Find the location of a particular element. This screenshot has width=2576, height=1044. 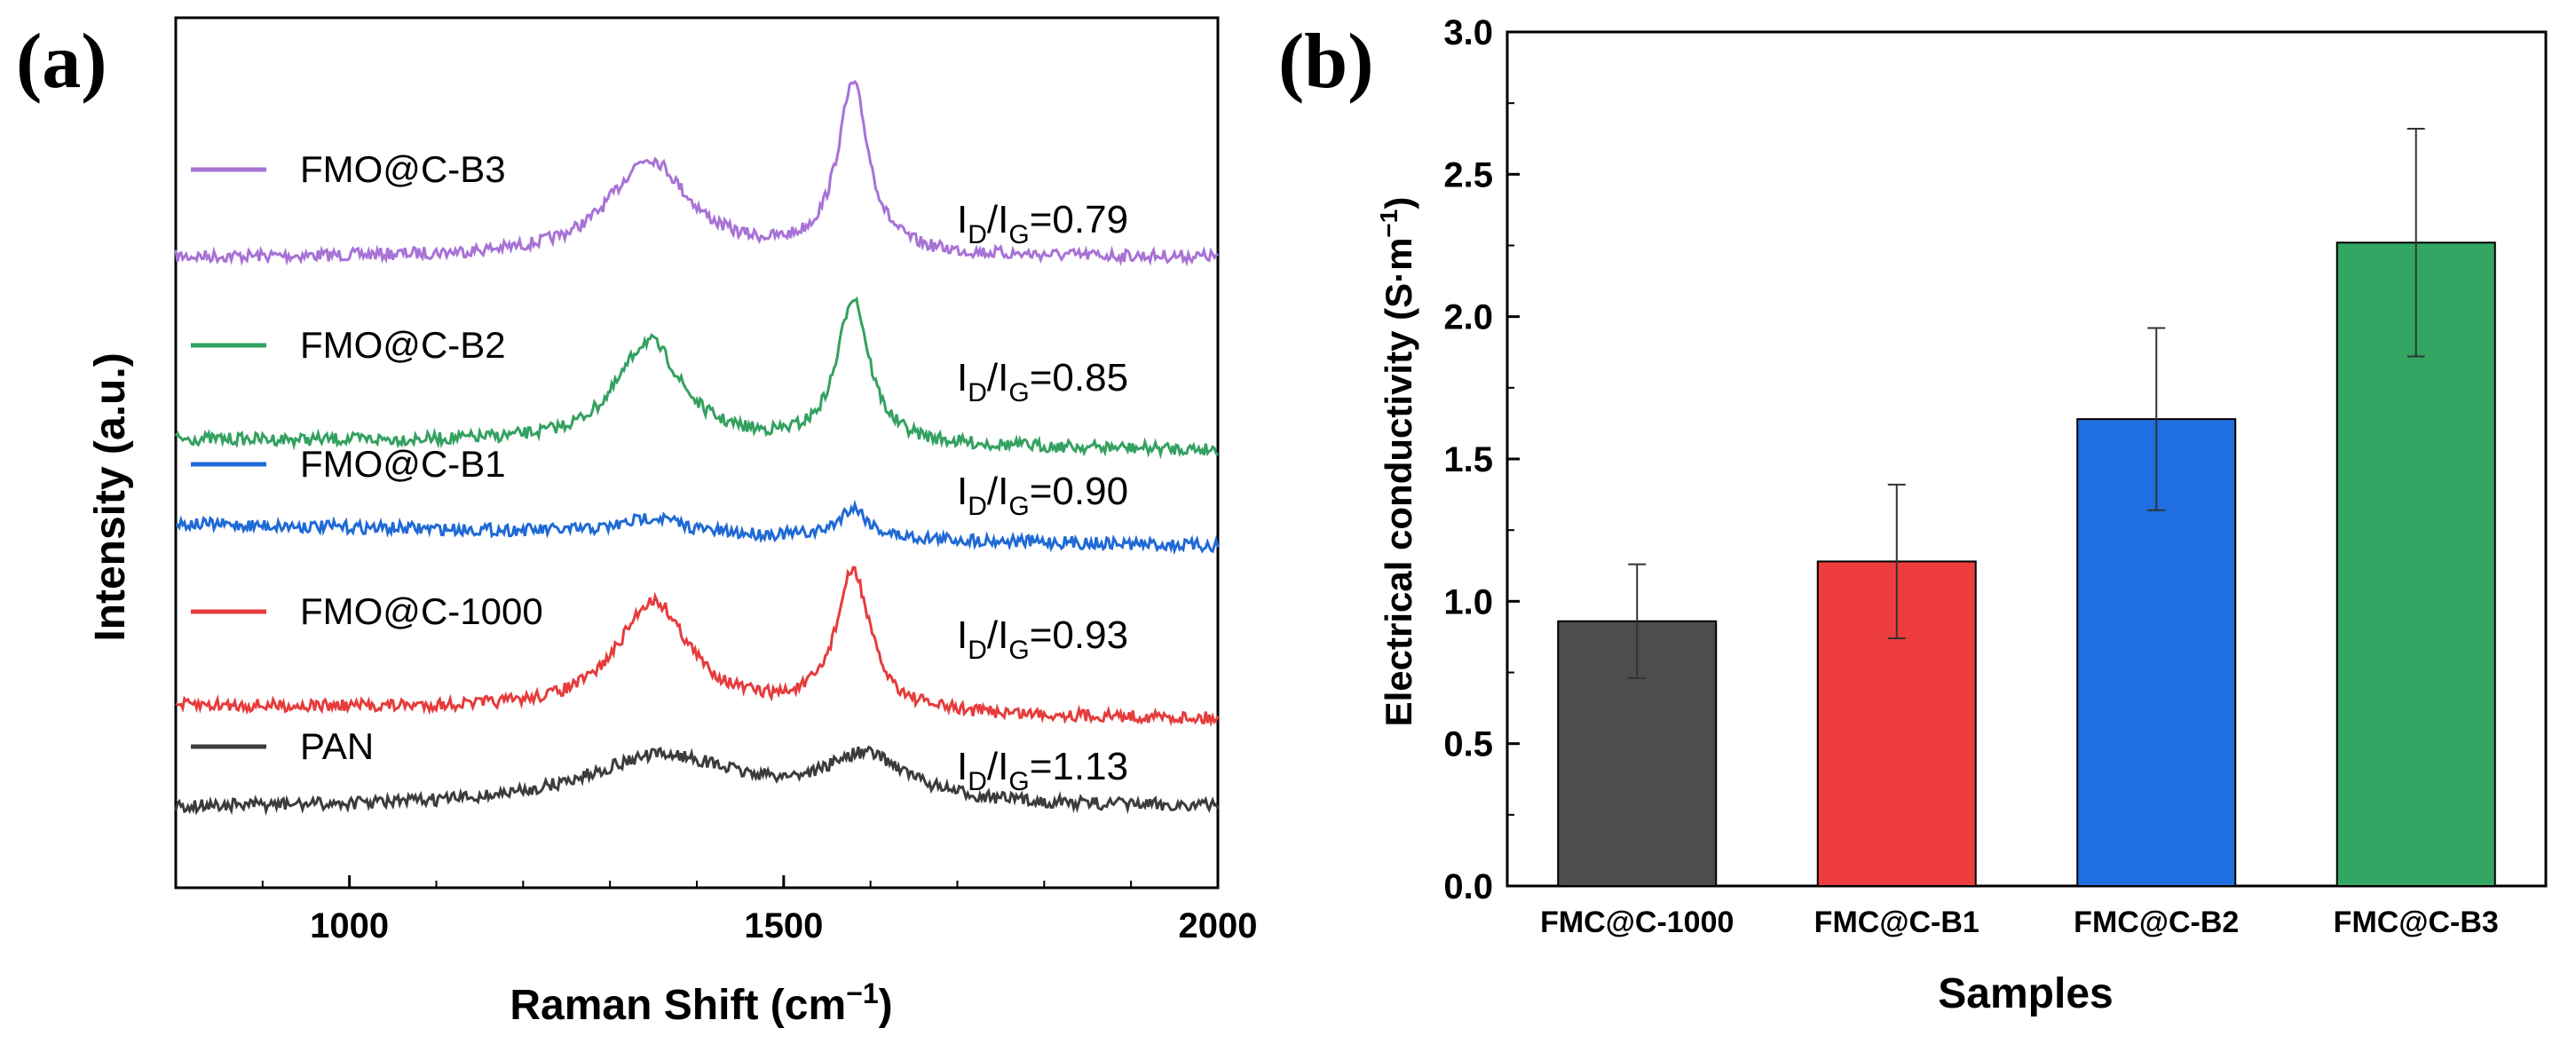

panel-b-x-tick-label: FMC@C-1000 is located at coordinates (1637, 922).